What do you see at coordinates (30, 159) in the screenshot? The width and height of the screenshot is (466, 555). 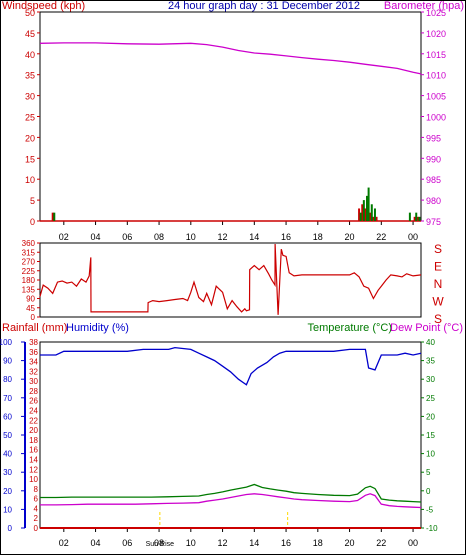 I see `windspeed-tick-label: 15` at bounding box center [30, 159].